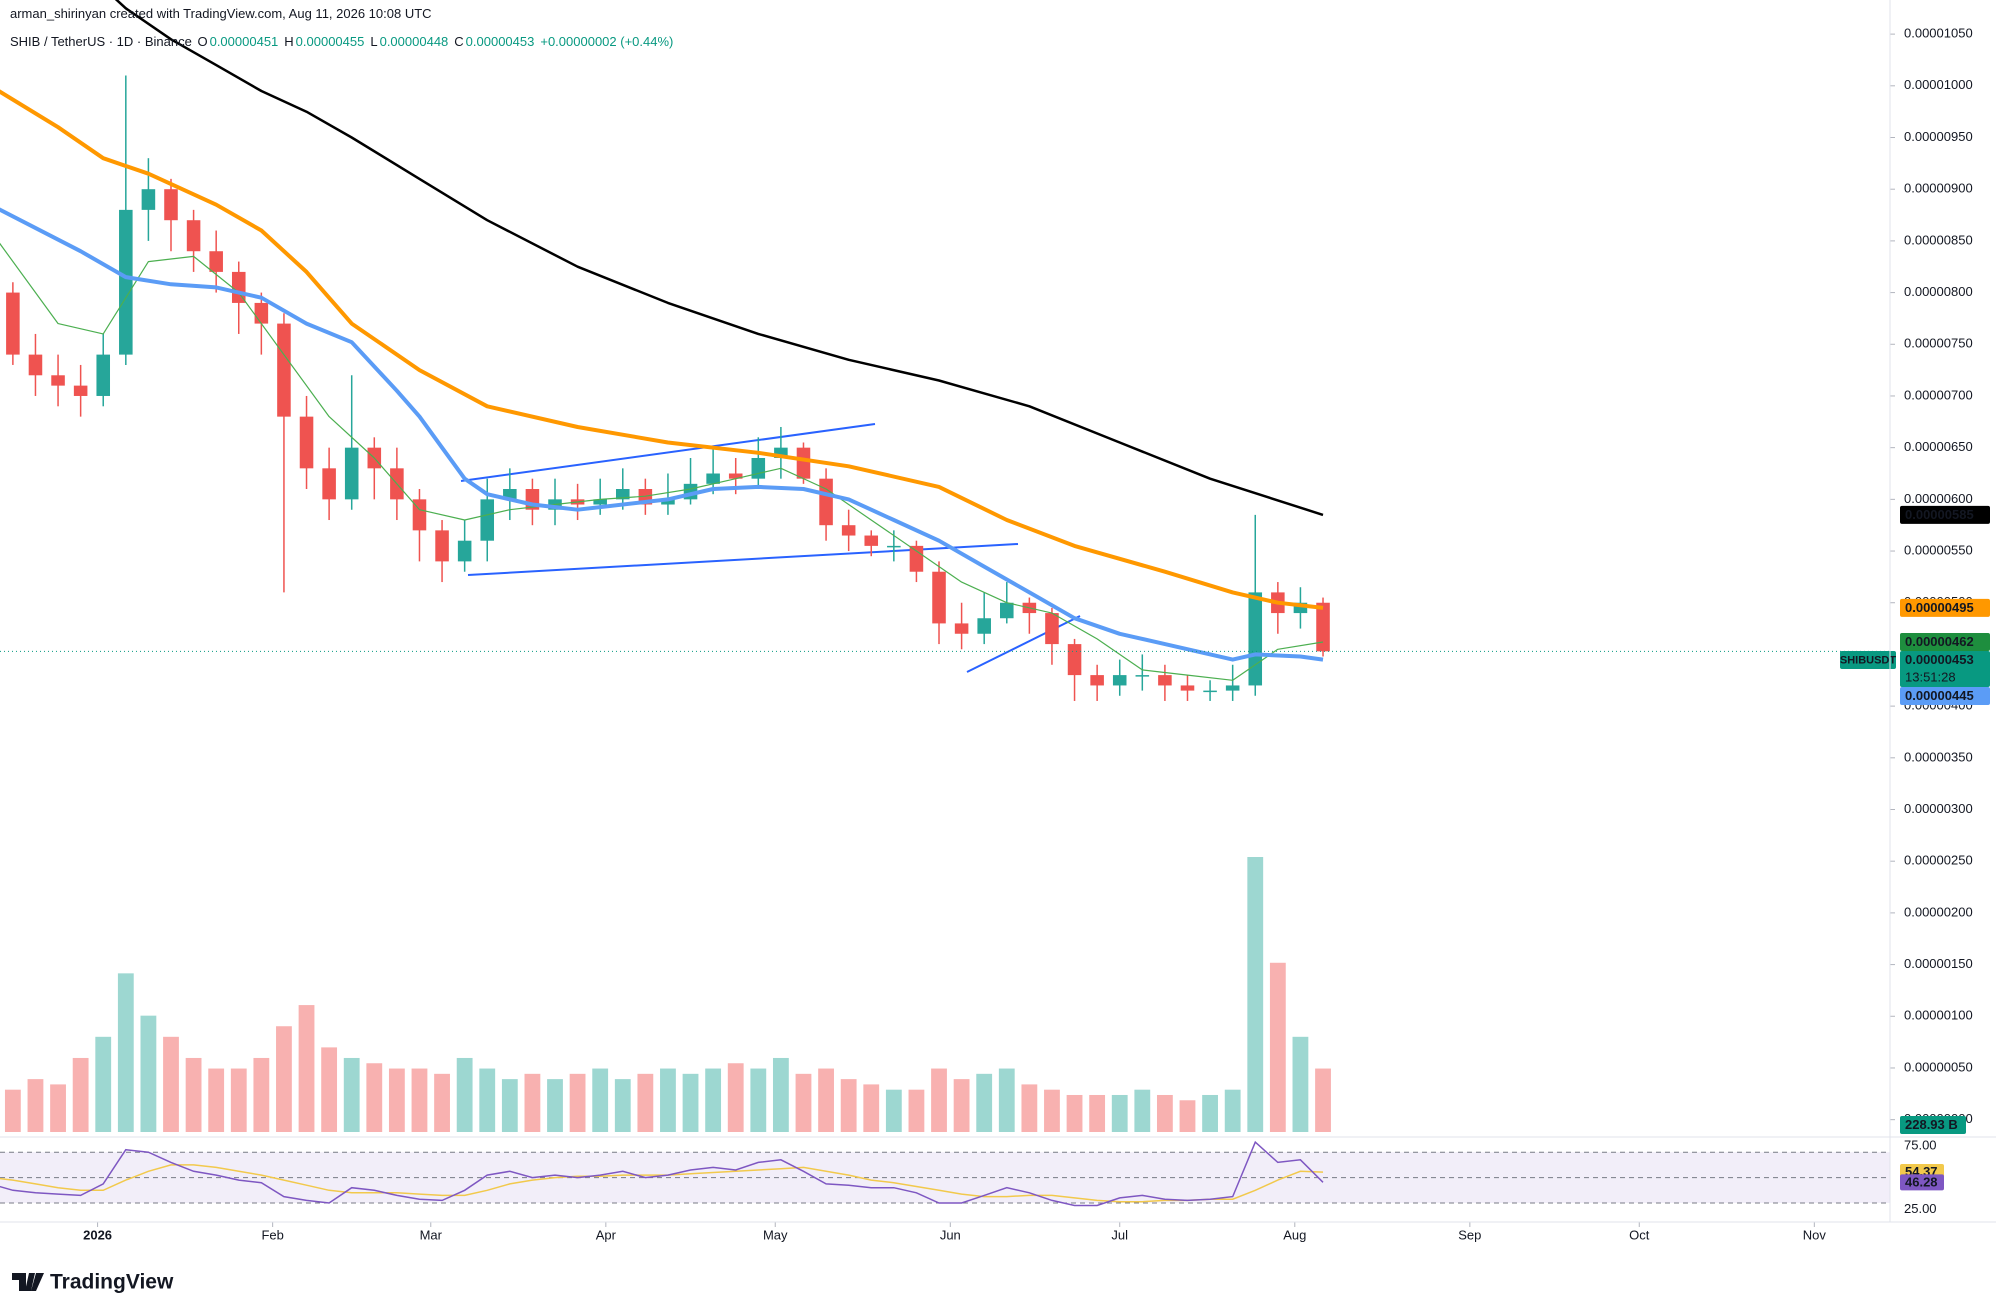  I want to click on legend-item: L, so click(374, 41).